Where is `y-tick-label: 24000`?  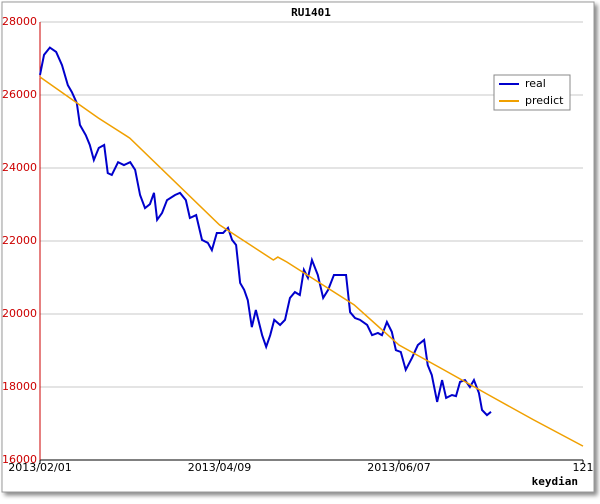 y-tick-label: 24000 is located at coordinates (19, 167).